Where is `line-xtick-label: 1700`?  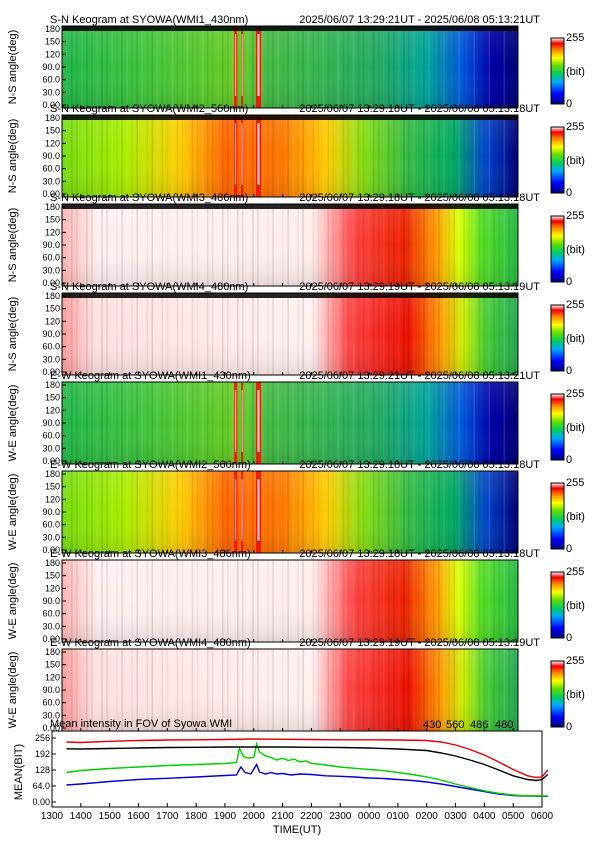
line-xtick-label: 1700 is located at coordinates (167, 816).